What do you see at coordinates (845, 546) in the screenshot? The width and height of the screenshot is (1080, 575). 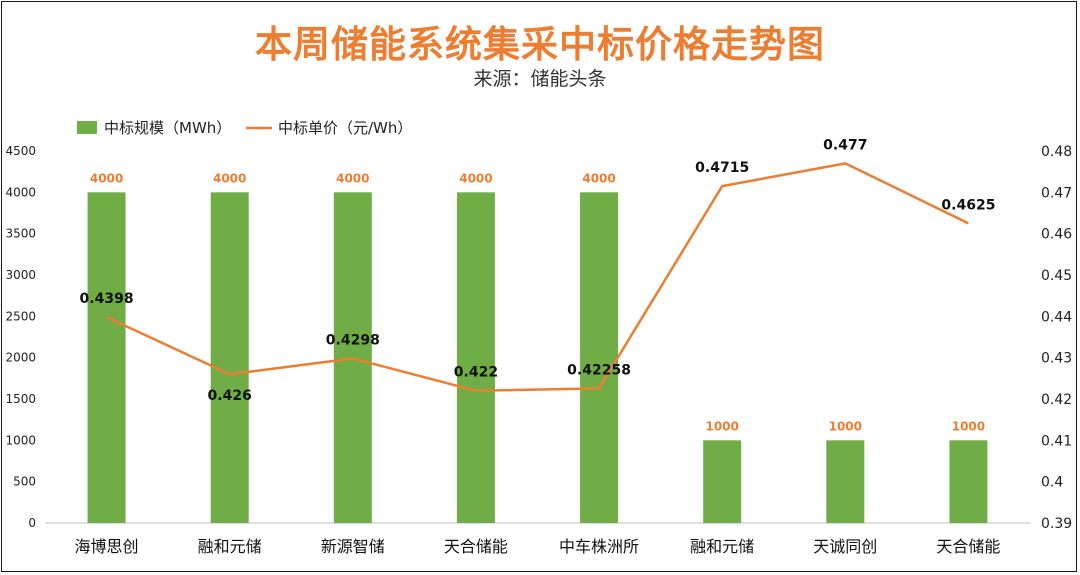 I see `x-category-label: 天诚同创` at bounding box center [845, 546].